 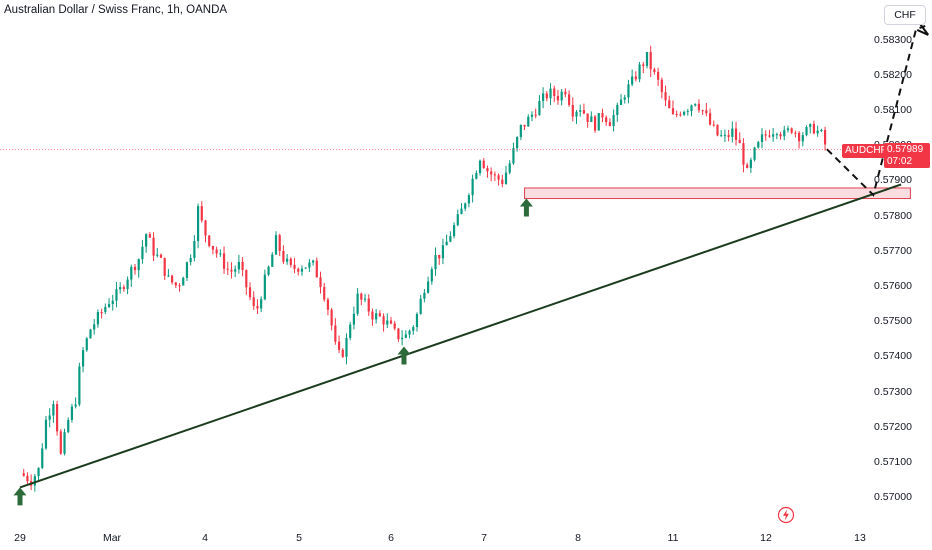 I want to click on lightning-icon, so click(x=786, y=515).